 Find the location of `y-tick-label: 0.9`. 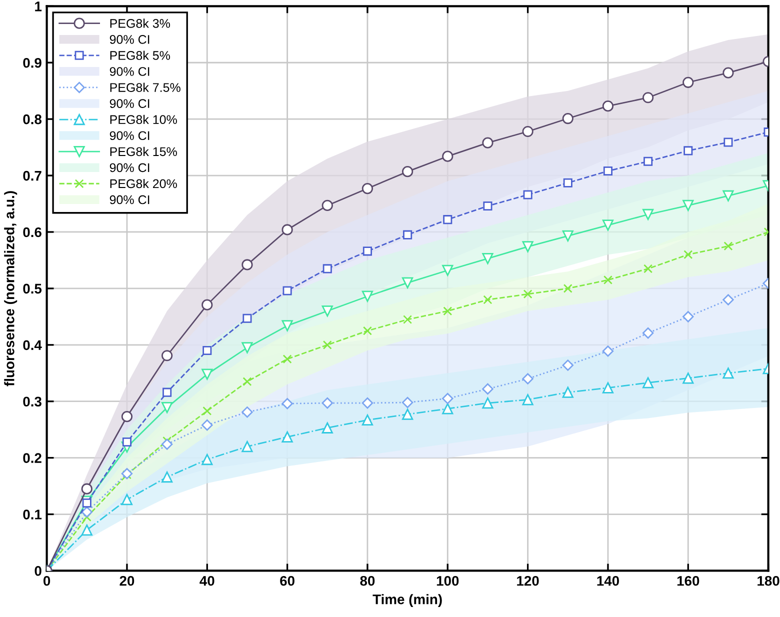

y-tick-label: 0.9 is located at coordinates (32, 63).